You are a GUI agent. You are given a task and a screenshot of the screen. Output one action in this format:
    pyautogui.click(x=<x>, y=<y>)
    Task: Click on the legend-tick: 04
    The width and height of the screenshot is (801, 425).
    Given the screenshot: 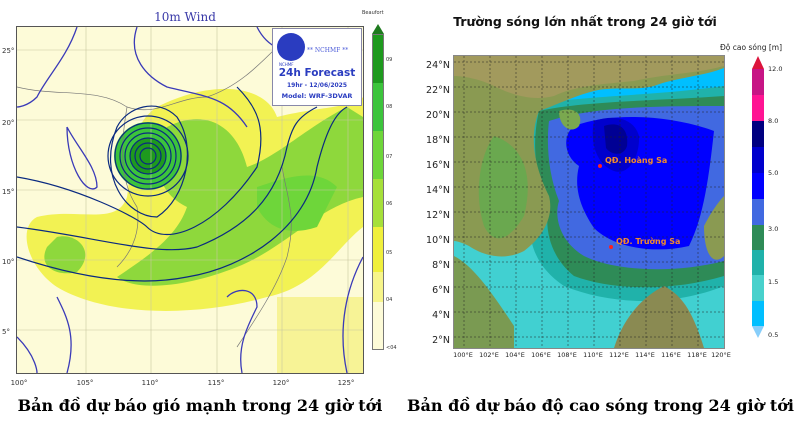 What is the action you would take?
    pyautogui.click(x=389, y=300)
    